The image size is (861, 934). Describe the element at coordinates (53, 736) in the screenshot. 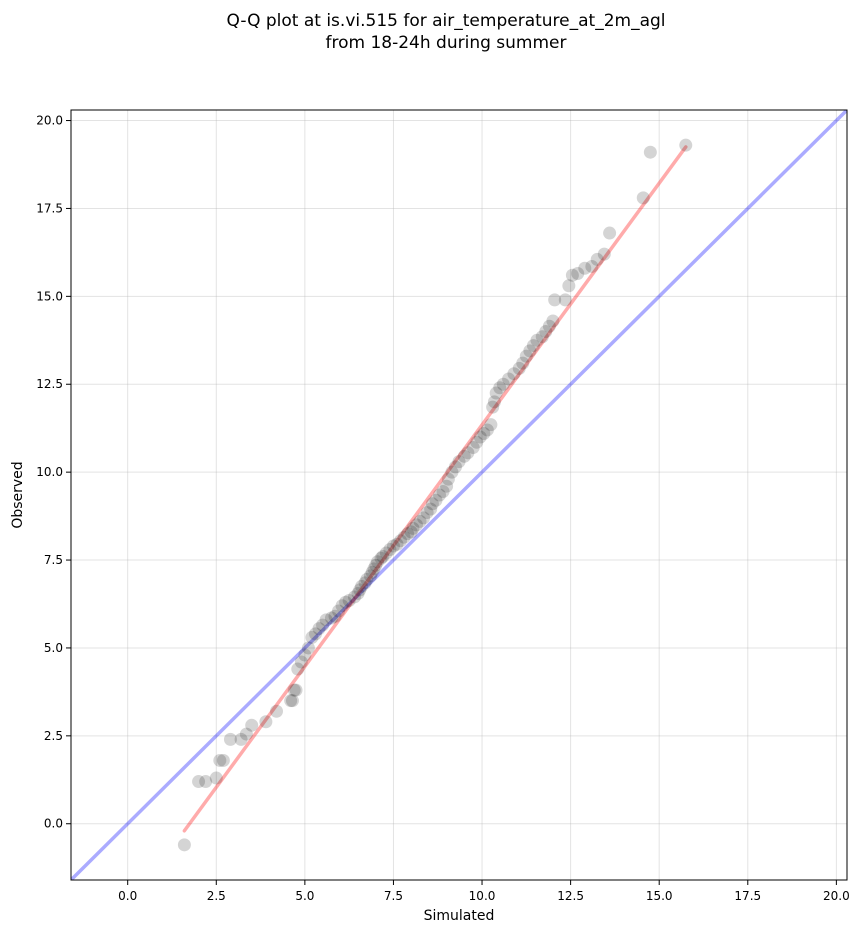

I see `y-tick-label: 2.5` at that location.